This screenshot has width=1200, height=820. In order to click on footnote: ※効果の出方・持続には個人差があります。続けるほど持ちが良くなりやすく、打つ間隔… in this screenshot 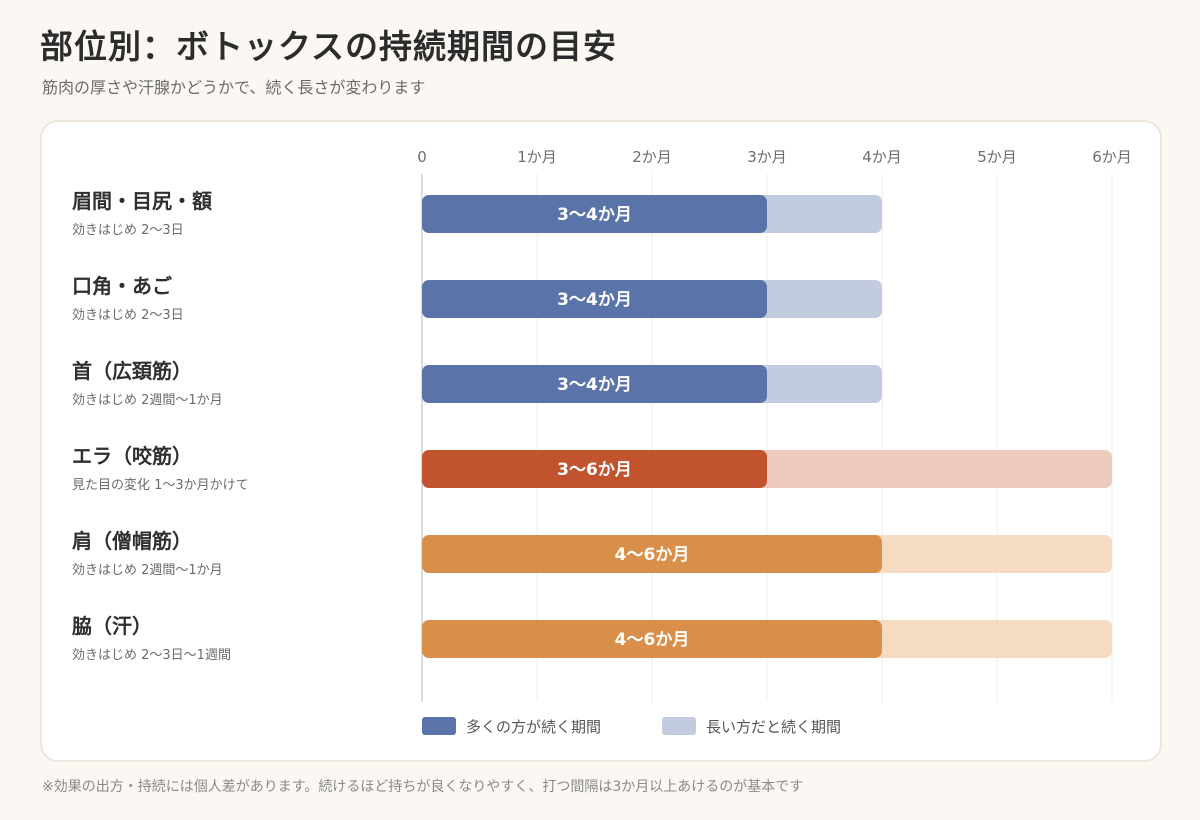, I will do `click(423, 787)`.